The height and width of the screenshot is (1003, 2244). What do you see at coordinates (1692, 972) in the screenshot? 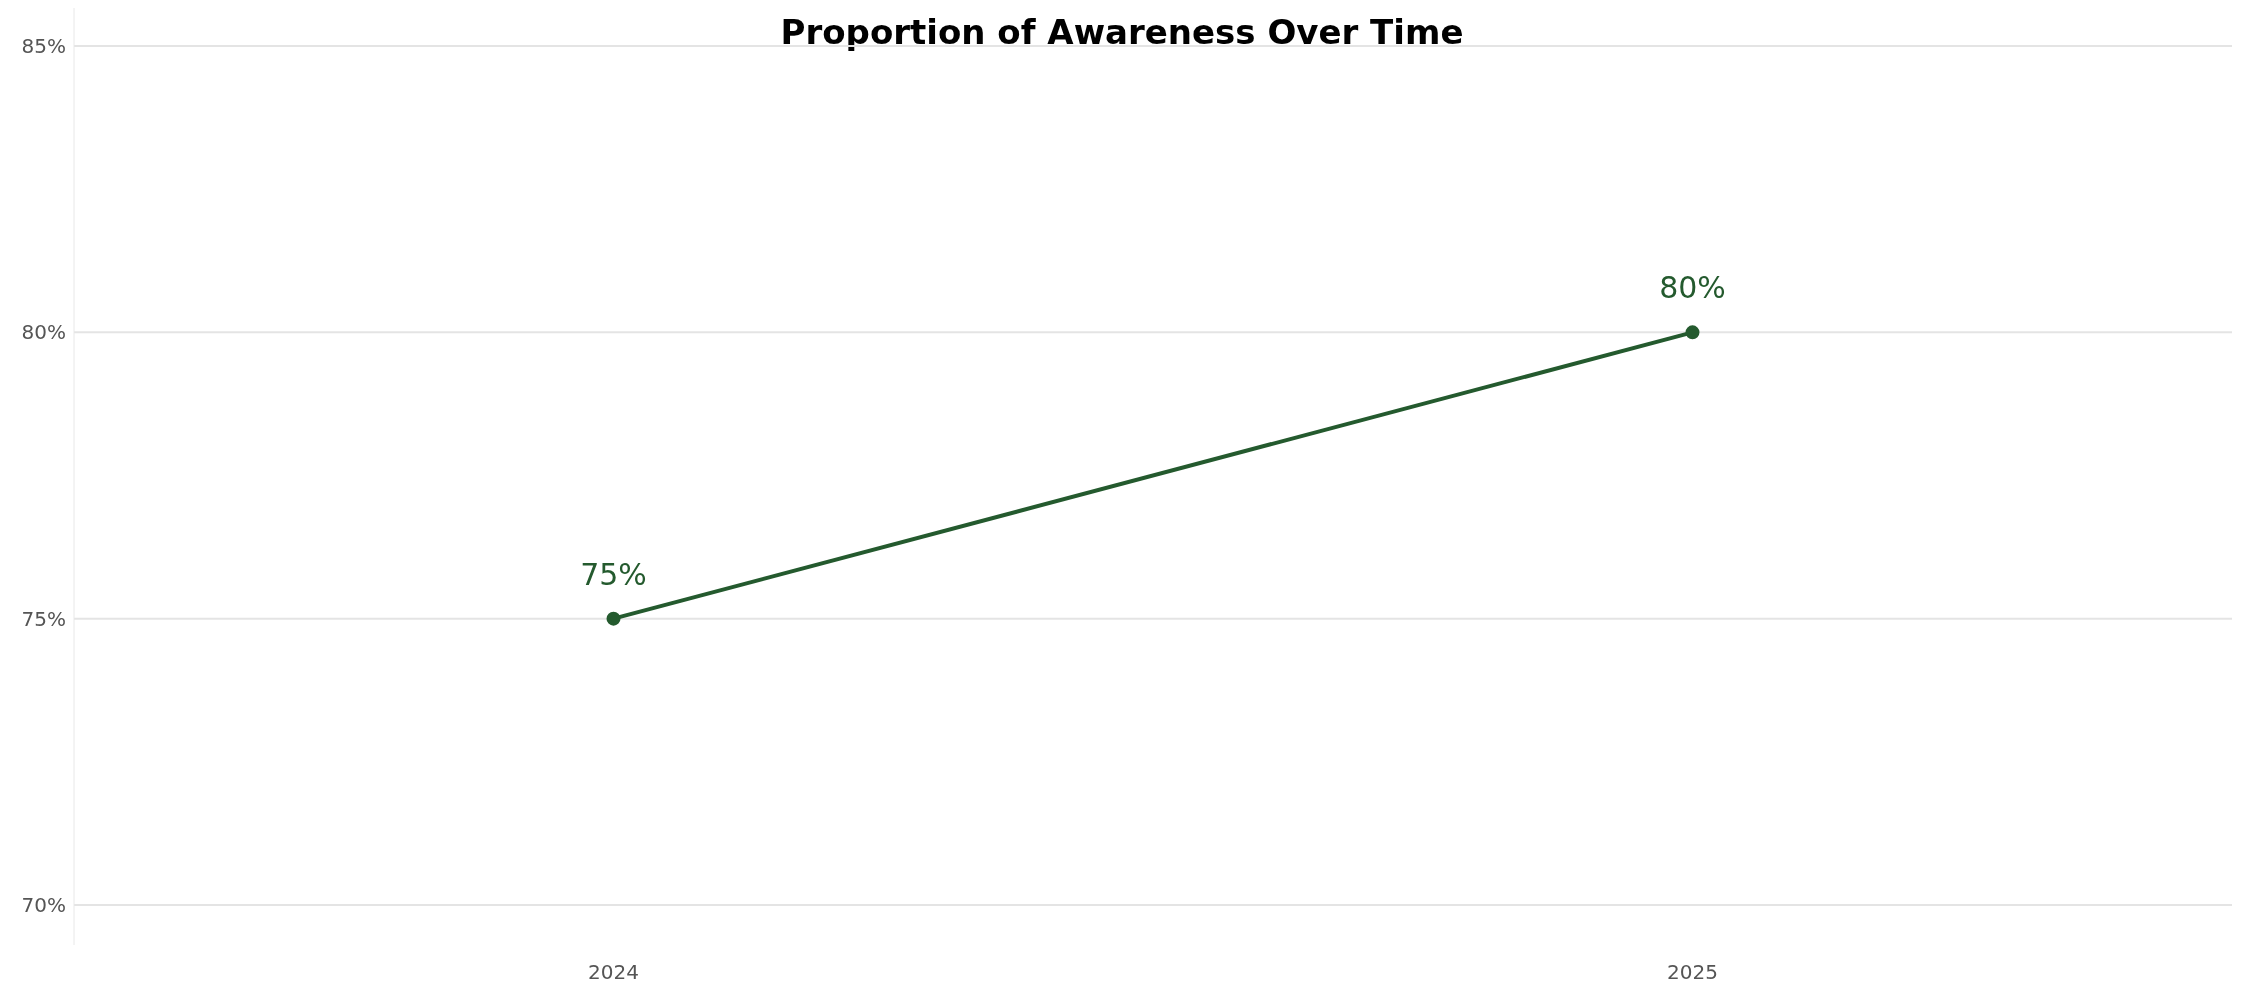
I see `x-tick-label: 2025` at bounding box center [1692, 972].